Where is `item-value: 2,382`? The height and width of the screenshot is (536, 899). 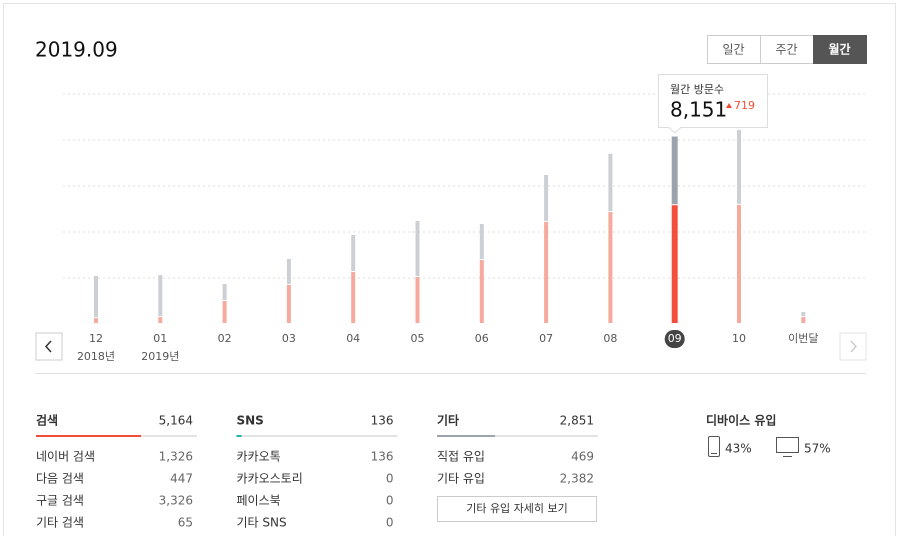
item-value: 2,382 is located at coordinates (577, 479).